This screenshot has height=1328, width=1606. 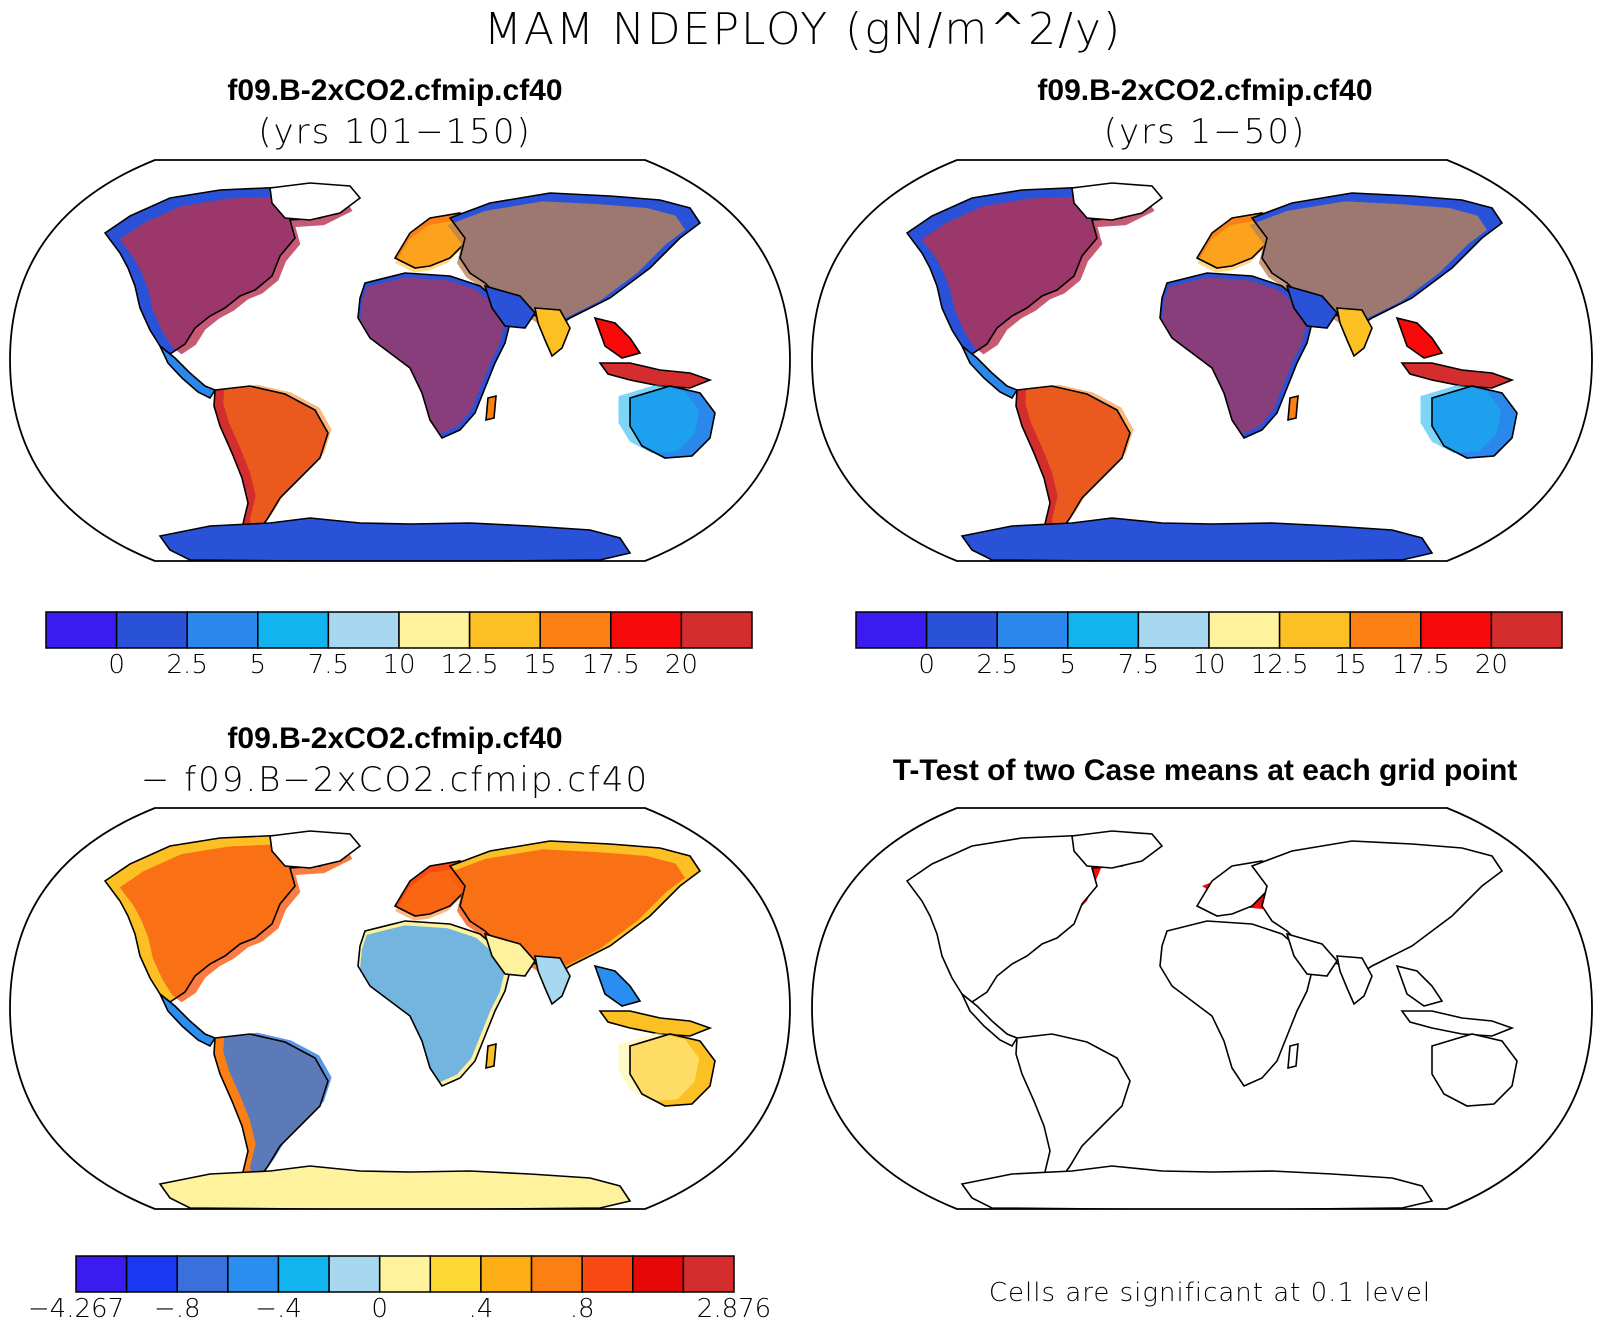 What do you see at coordinates (1205, 90) in the screenshot?
I see `panel-title-case2: f09.B-2xCO2.cfmip.cf40` at bounding box center [1205, 90].